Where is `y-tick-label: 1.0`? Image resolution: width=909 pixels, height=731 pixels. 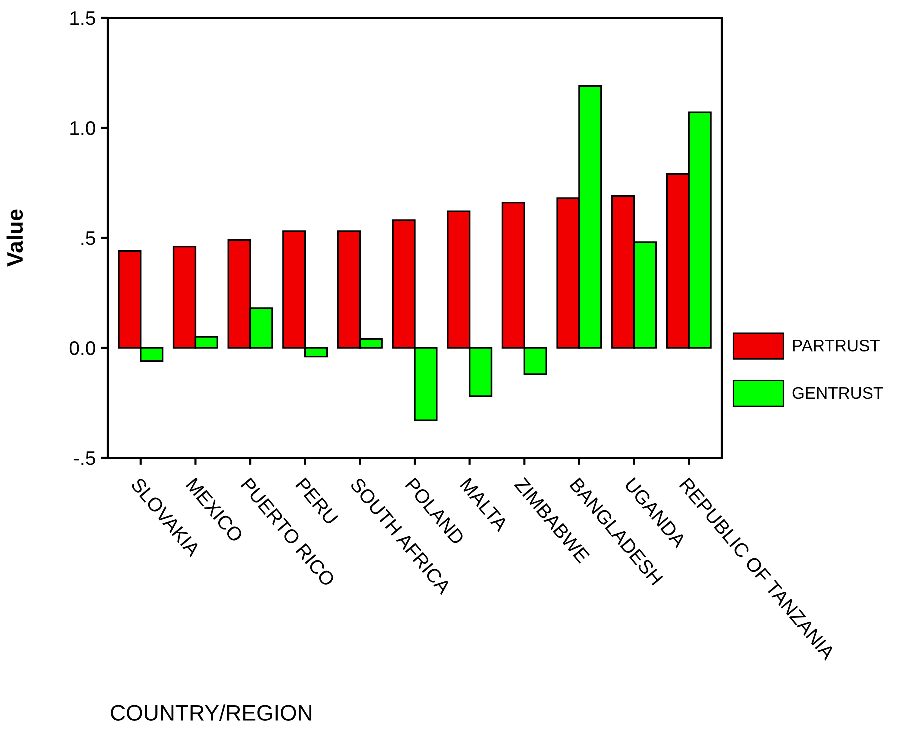
y-tick-label: 1.0 is located at coordinates (83, 128).